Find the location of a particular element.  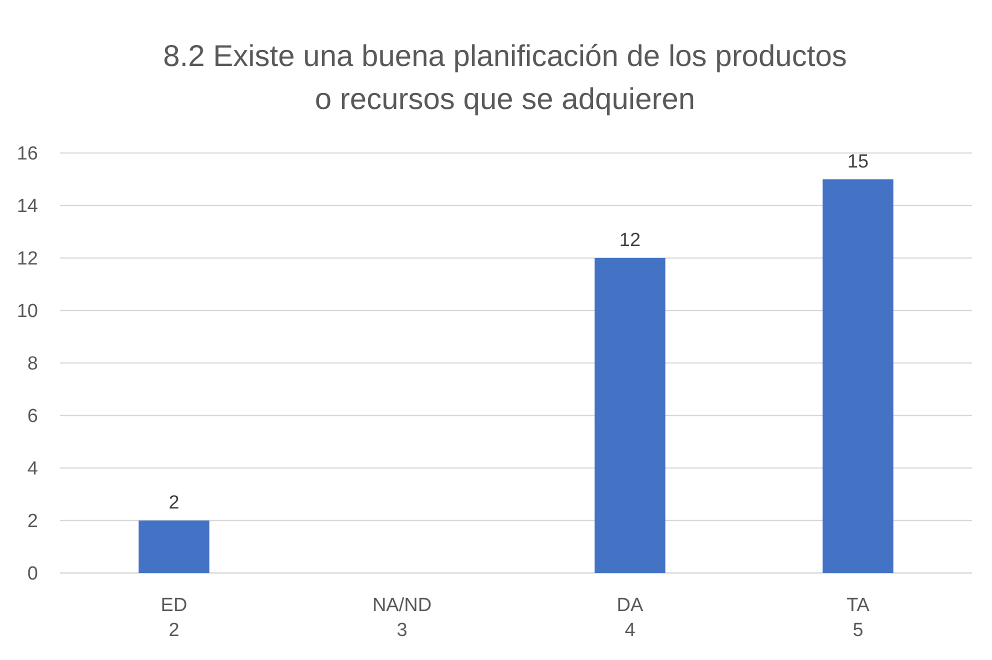

x-tick-label: ED 2 is located at coordinates (174, 618).